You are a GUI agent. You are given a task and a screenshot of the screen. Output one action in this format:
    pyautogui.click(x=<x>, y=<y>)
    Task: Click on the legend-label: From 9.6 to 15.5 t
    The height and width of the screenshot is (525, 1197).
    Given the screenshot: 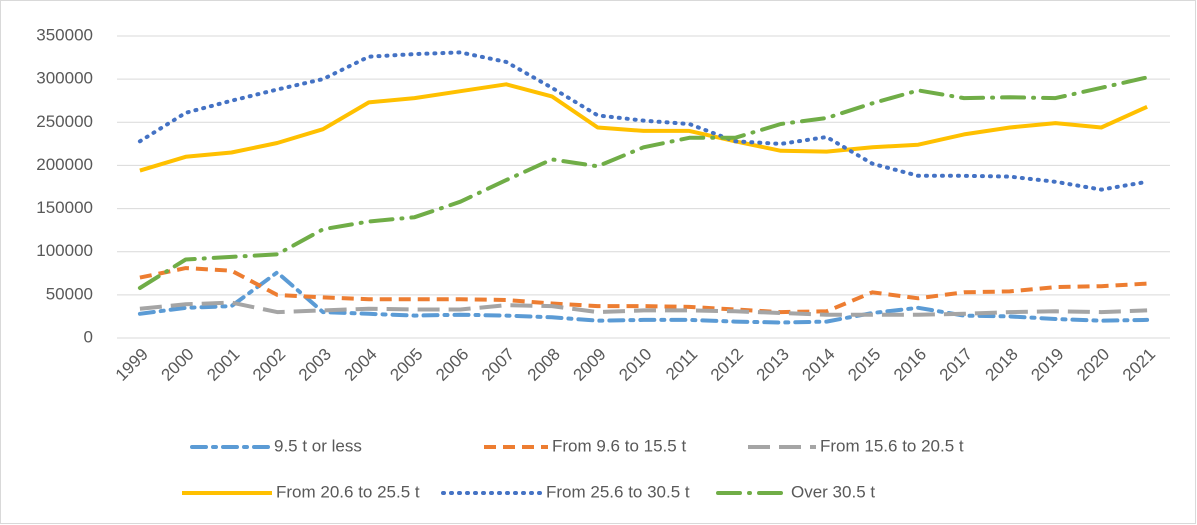 What is the action you would take?
    pyautogui.click(x=619, y=445)
    